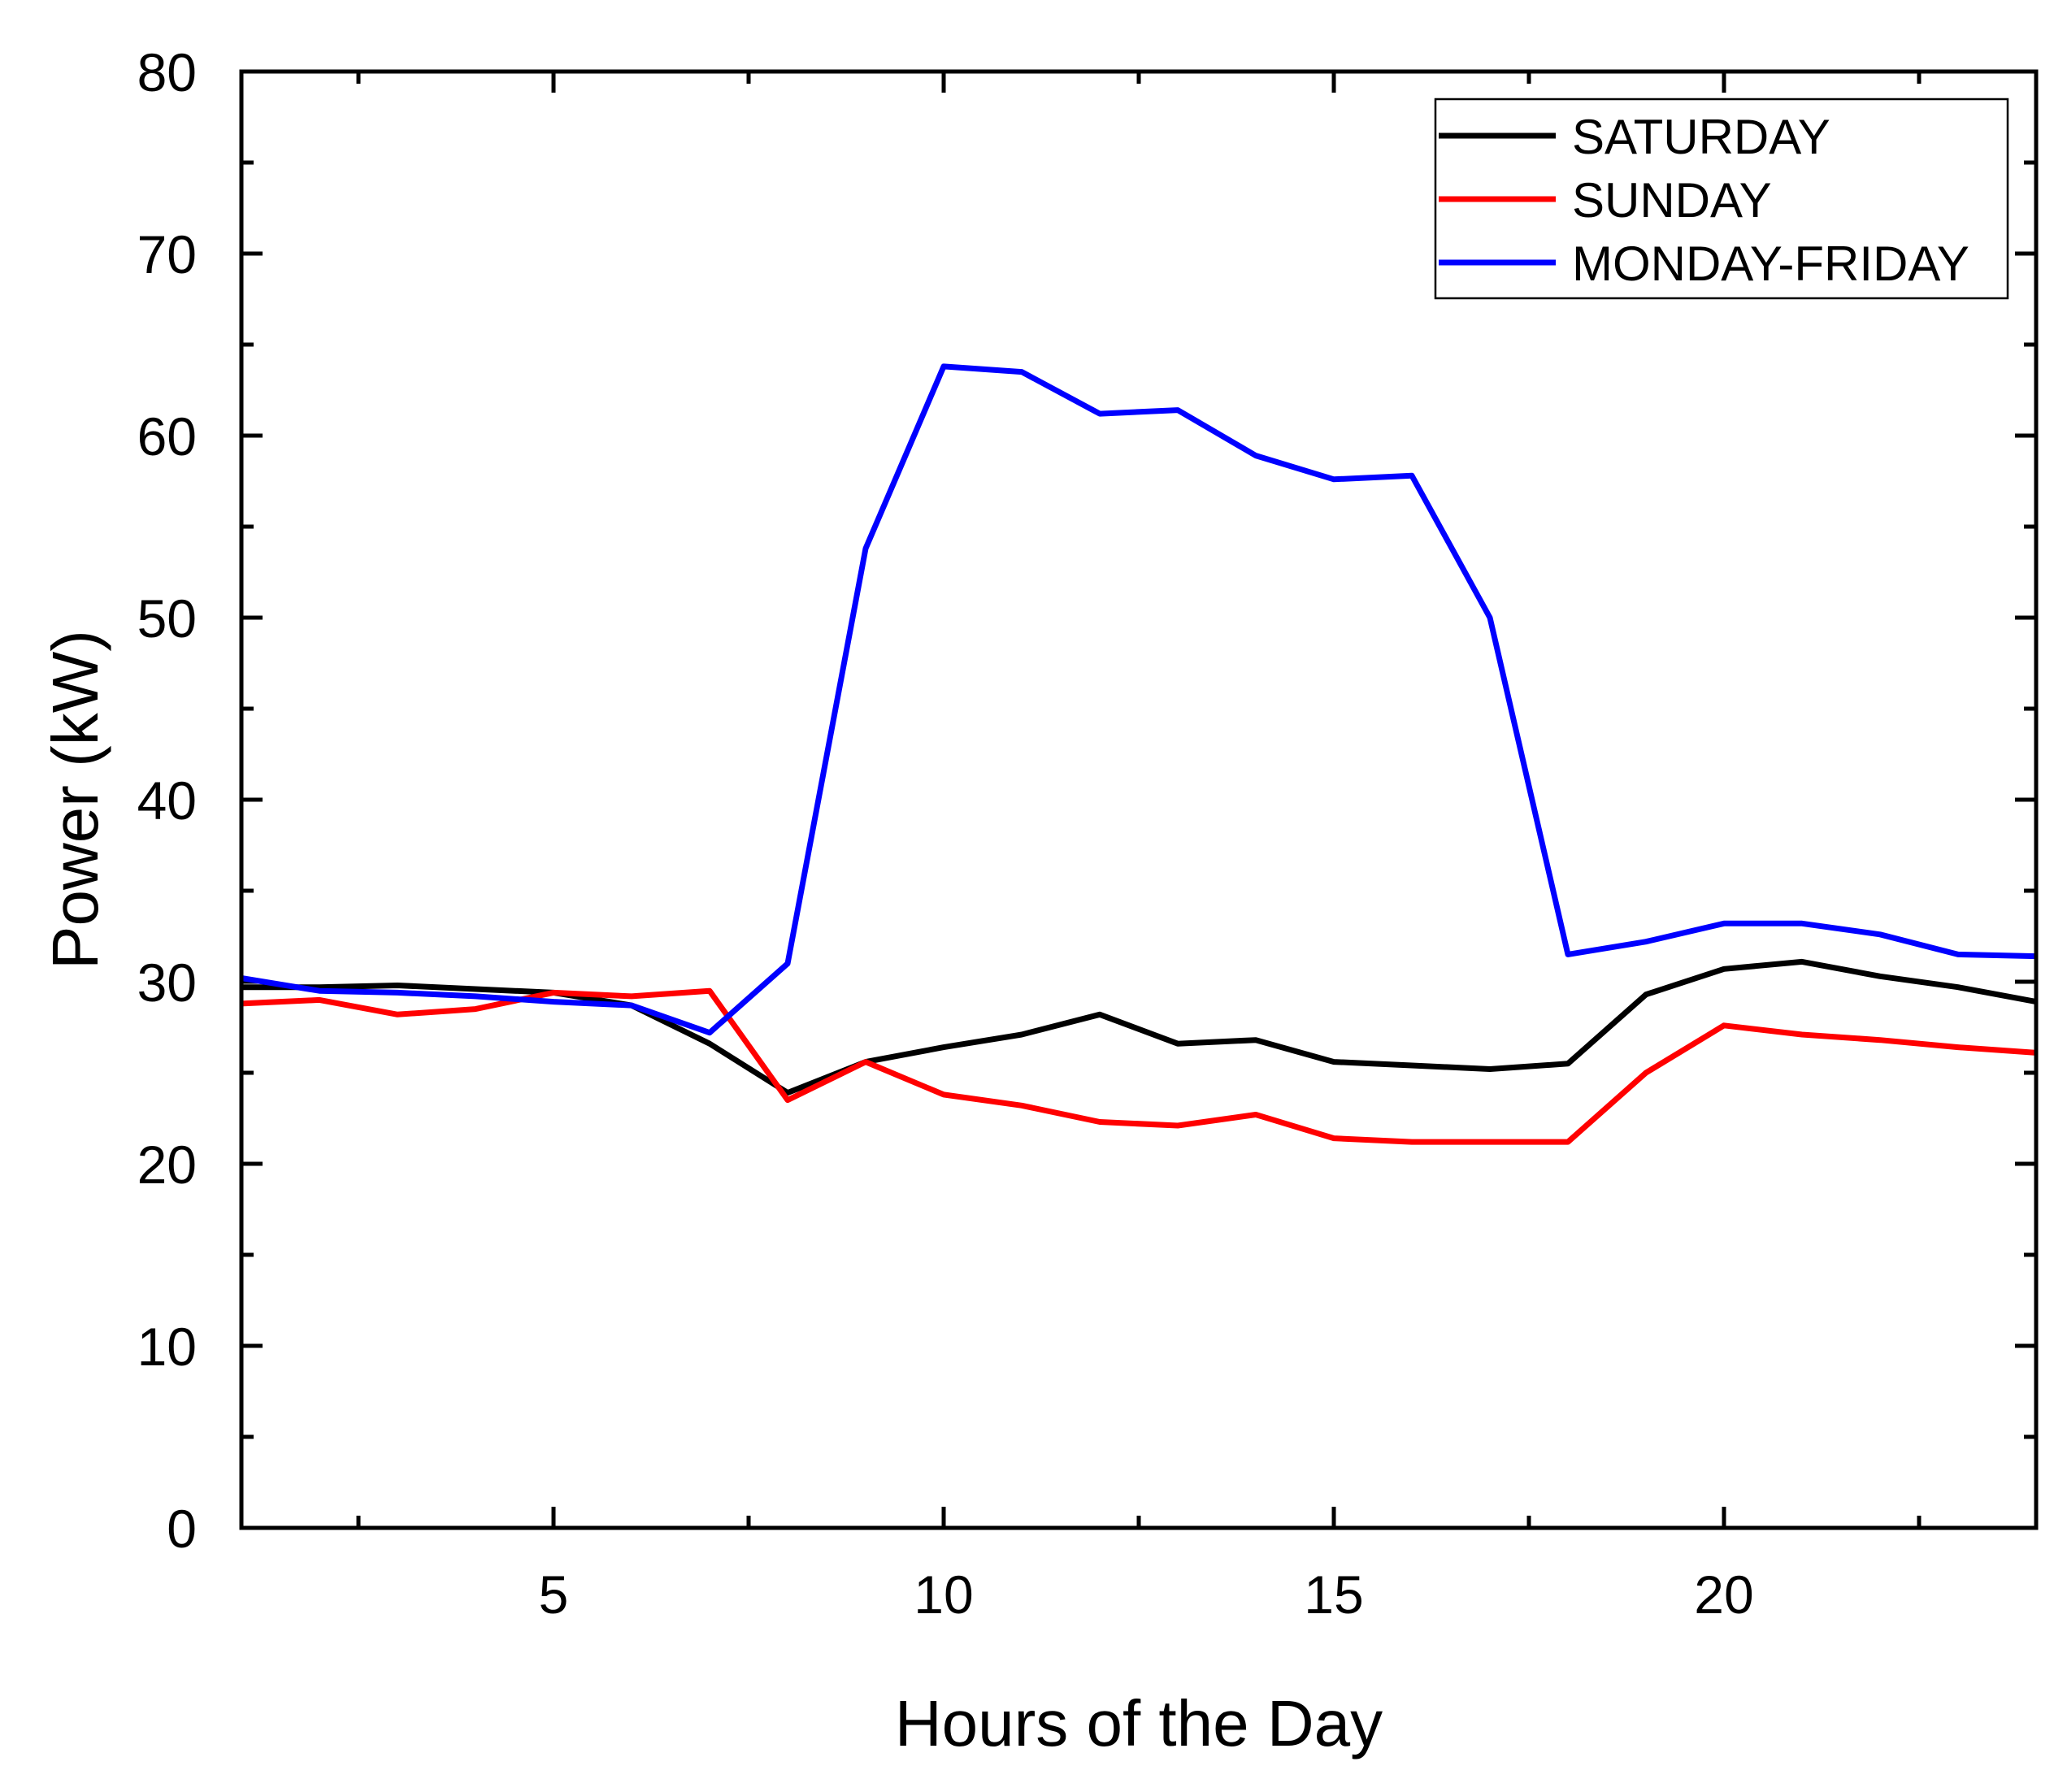 Image resolution: width=2067 pixels, height=1792 pixels. Describe the element at coordinates (1672, 200) in the screenshot. I see `legend-label: SUNDAY` at that location.